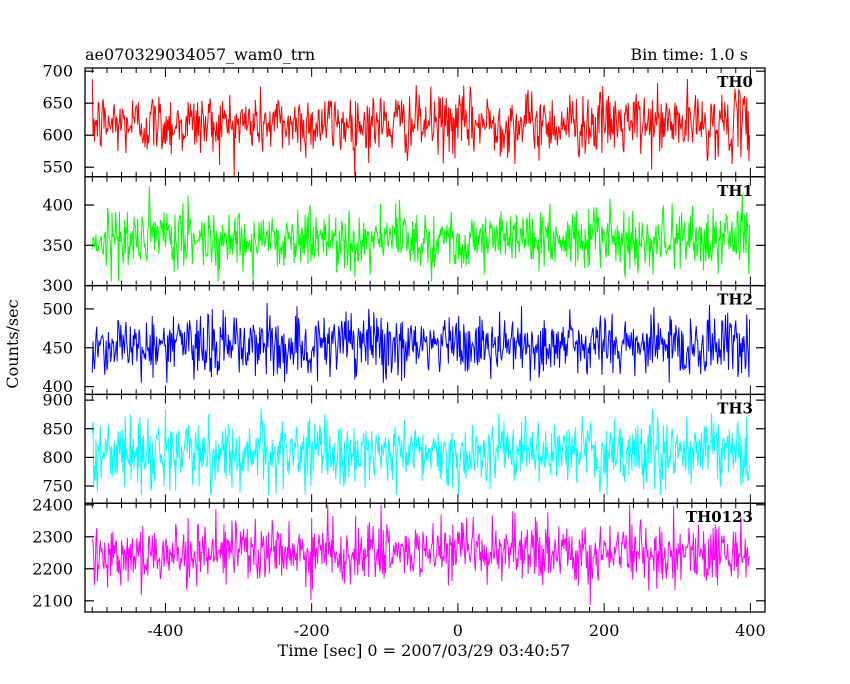  Describe the element at coordinates (57, 167) in the screenshot. I see `y-tick-label: 550` at that location.